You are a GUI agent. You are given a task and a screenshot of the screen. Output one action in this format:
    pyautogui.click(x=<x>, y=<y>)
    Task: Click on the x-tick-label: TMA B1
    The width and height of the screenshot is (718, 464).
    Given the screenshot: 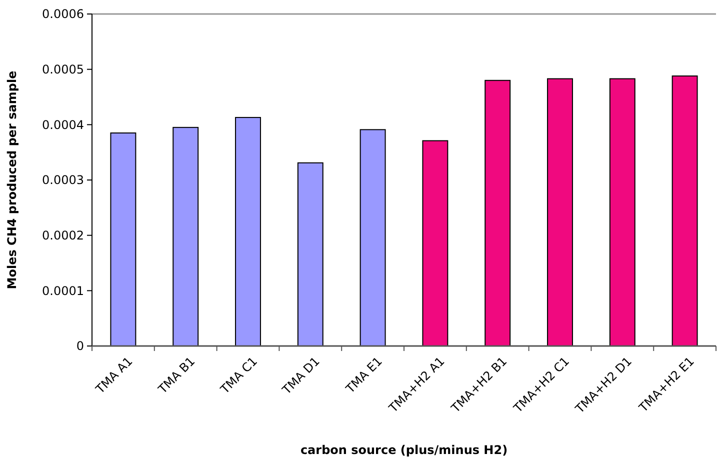 What is the action you would take?
    pyautogui.click(x=176, y=375)
    